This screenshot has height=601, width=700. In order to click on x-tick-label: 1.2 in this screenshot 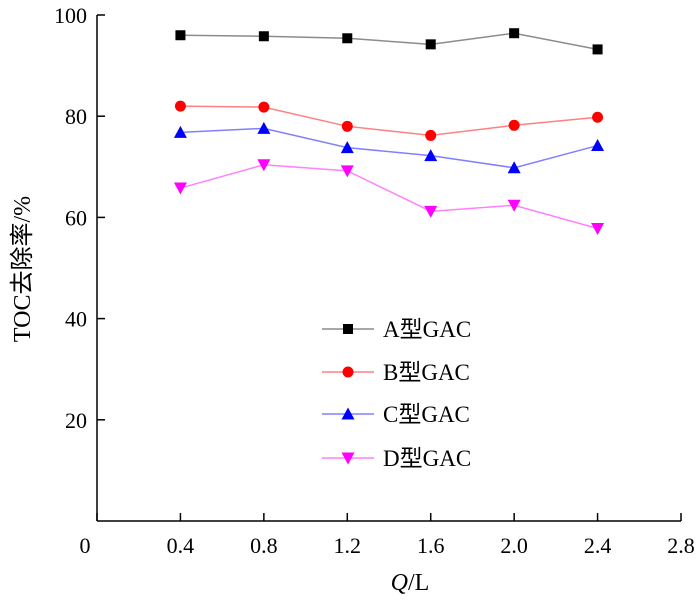, I will do `click(348, 545)`.